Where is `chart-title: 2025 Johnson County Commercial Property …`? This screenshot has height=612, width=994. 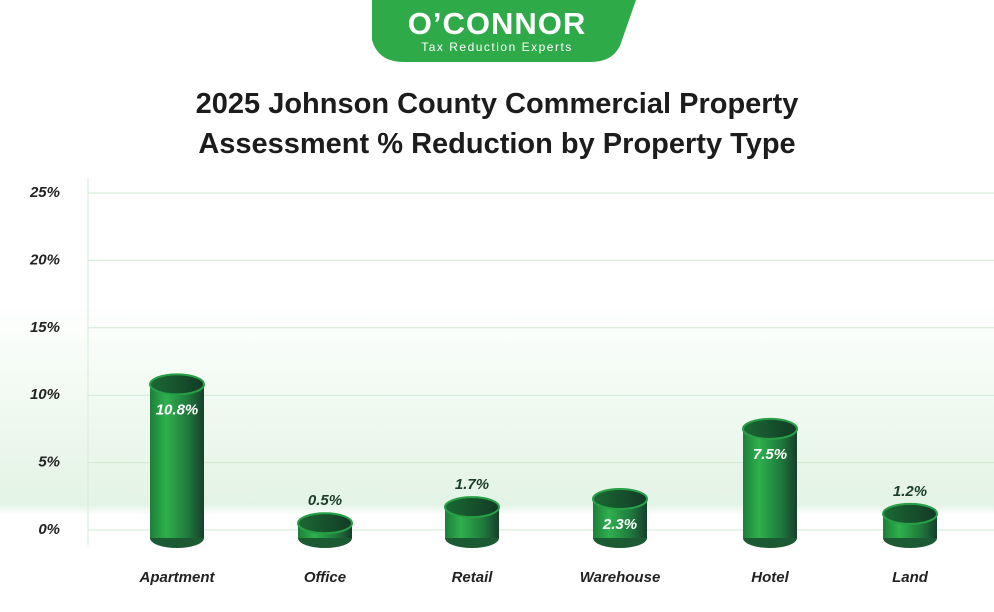
chart-title: 2025 Johnson County Commercial Property … is located at coordinates (497, 124).